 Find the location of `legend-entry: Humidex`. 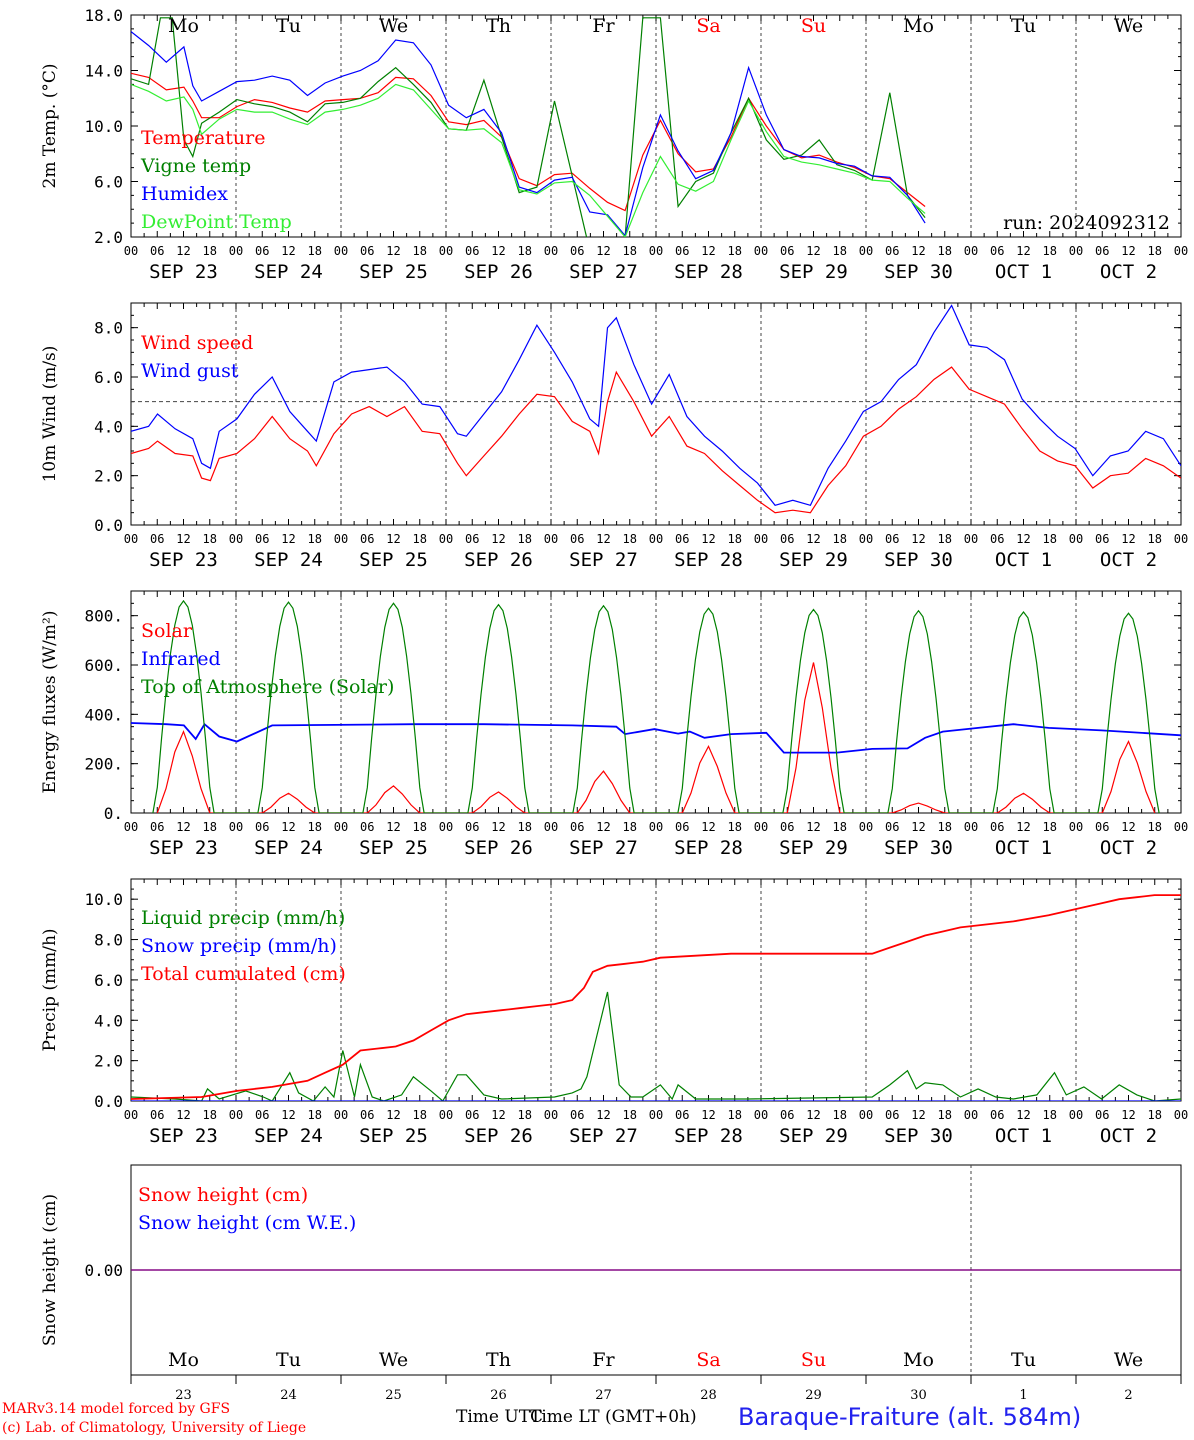

legend-entry: Humidex is located at coordinates (184, 194).